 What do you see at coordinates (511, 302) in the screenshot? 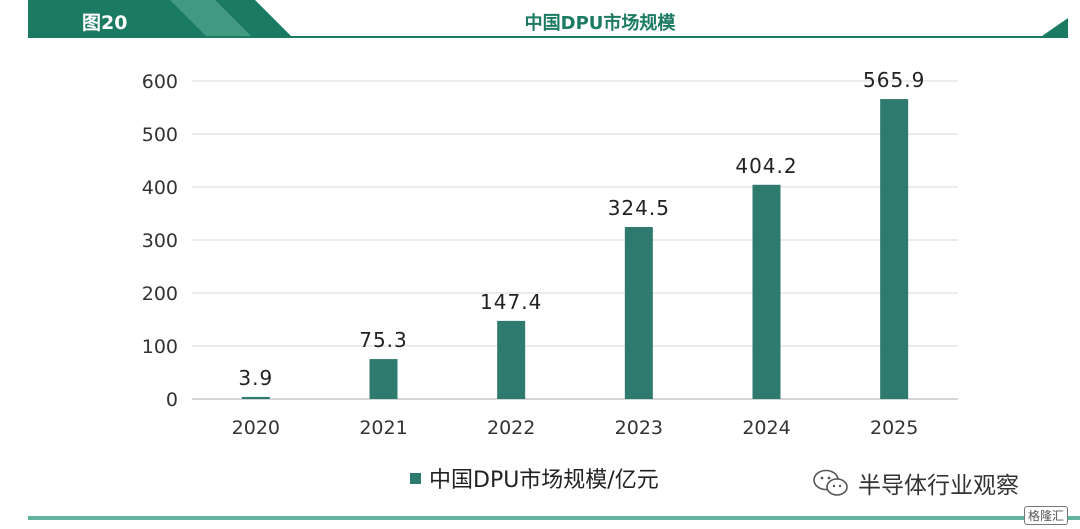
I see `data-label: 147.4` at bounding box center [511, 302].